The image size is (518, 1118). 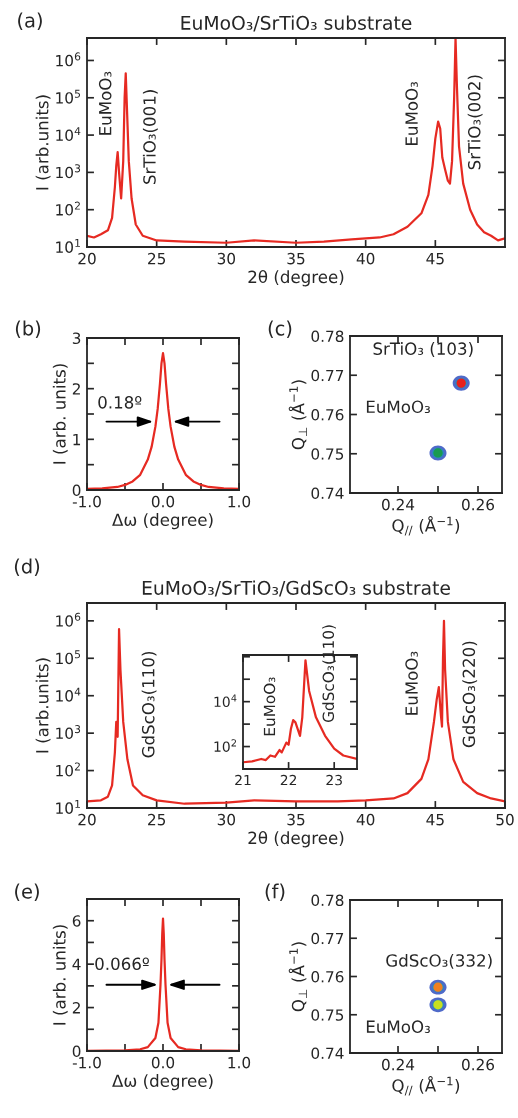 What do you see at coordinates (280, 329) in the screenshot?
I see `text: (c)` at bounding box center [280, 329].